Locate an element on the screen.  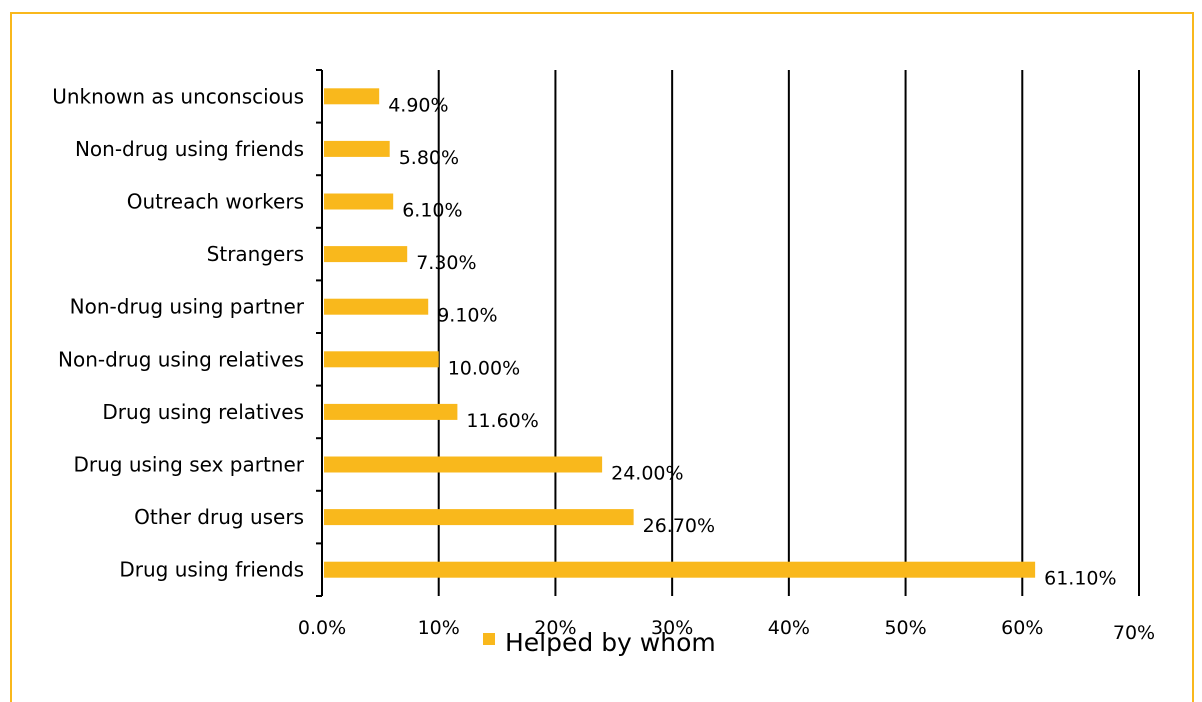
legend-label: Helped by whom is located at coordinates (610, 642).